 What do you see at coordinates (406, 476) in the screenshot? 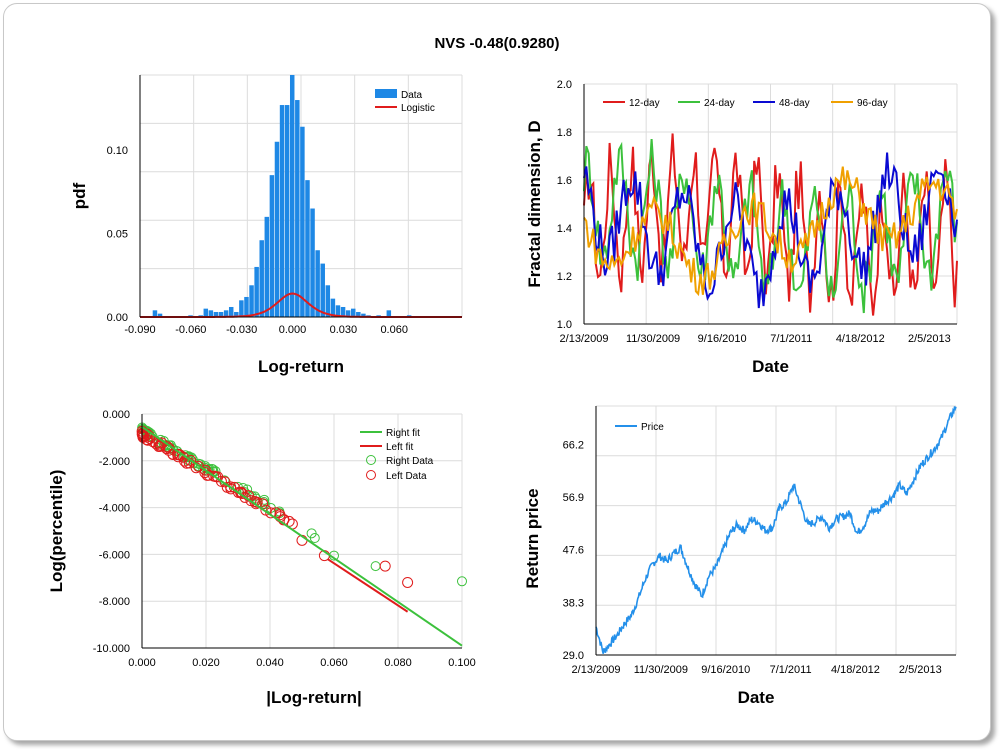
I see `legend-label: Left Data` at bounding box center [406, 476].